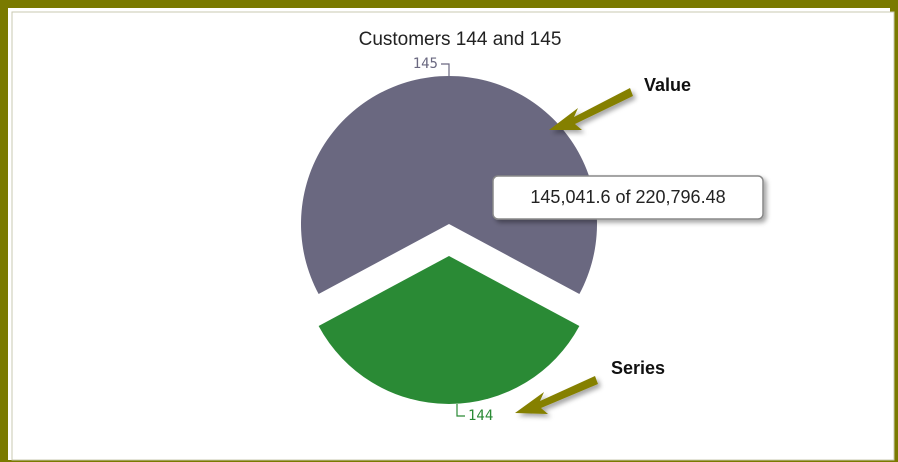  Describe the element at coordinates (480, 416) in the screenshot. I see `slice-label: 144` at that location.